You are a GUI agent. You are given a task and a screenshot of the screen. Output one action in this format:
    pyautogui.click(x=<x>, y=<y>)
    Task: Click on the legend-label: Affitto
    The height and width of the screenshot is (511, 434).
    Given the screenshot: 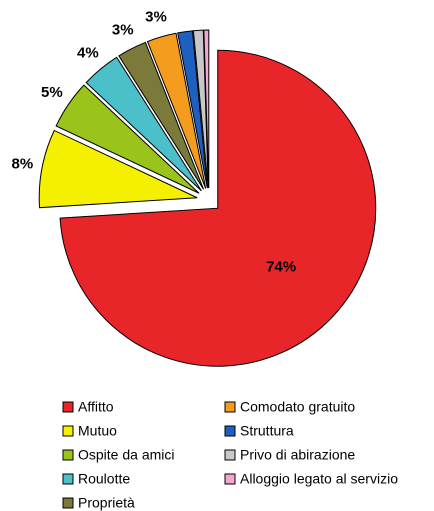 What is the action you would take?
    pyautogui.click(x=96, y=407)
    